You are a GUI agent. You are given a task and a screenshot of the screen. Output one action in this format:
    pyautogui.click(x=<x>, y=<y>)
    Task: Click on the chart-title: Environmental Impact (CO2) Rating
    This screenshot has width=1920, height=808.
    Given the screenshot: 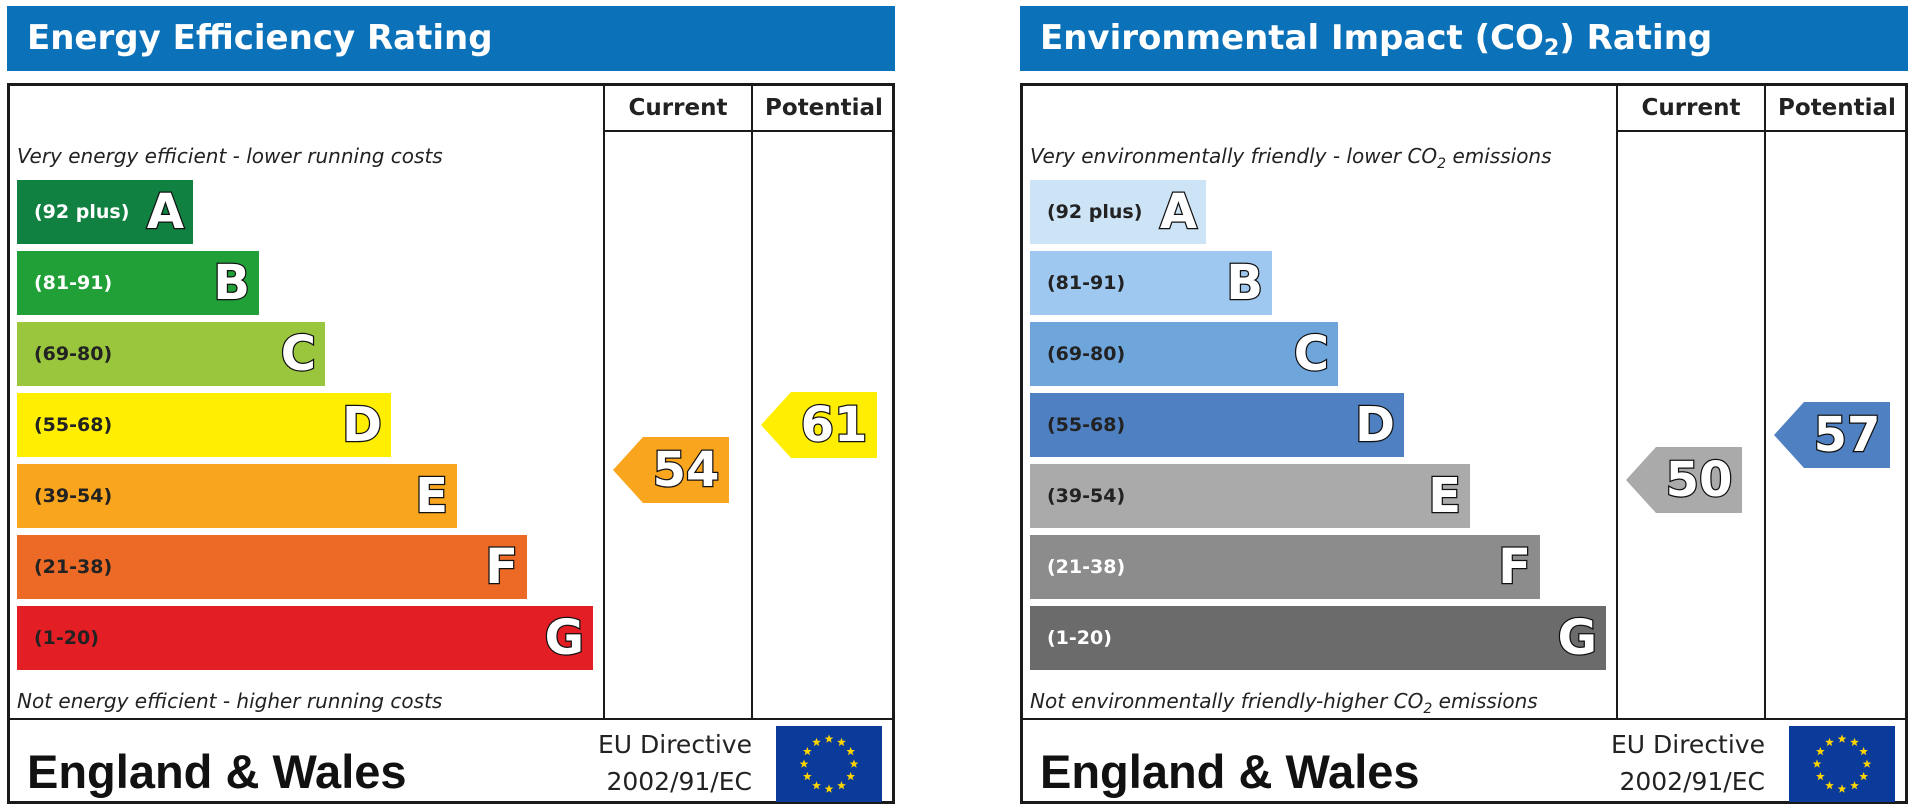 What is the action you would take?
    pyautogui.click(x=1464, y=38)
    